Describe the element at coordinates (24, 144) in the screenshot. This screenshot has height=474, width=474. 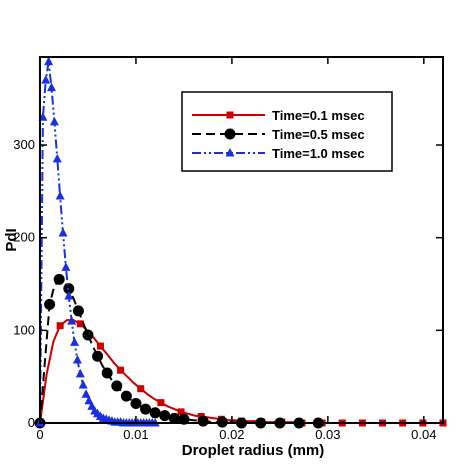
I see `y-tick-label: 300` at that location.